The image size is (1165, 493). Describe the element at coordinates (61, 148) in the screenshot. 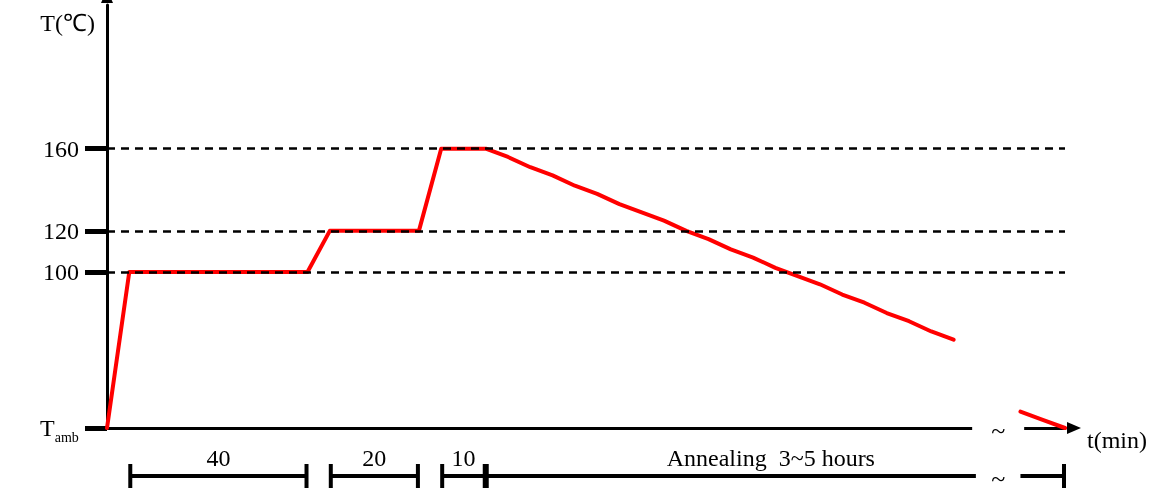

I see `y-tick-label: 160` at that location.